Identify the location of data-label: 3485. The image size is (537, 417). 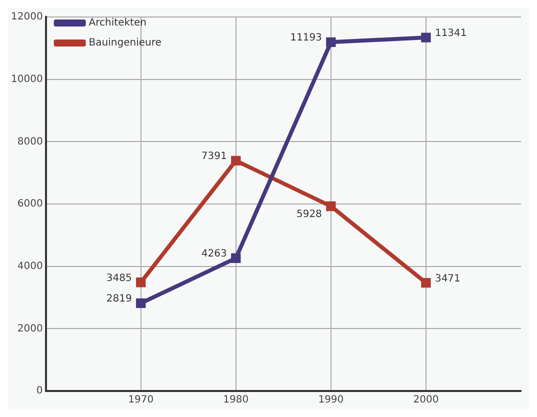
(119, 278).